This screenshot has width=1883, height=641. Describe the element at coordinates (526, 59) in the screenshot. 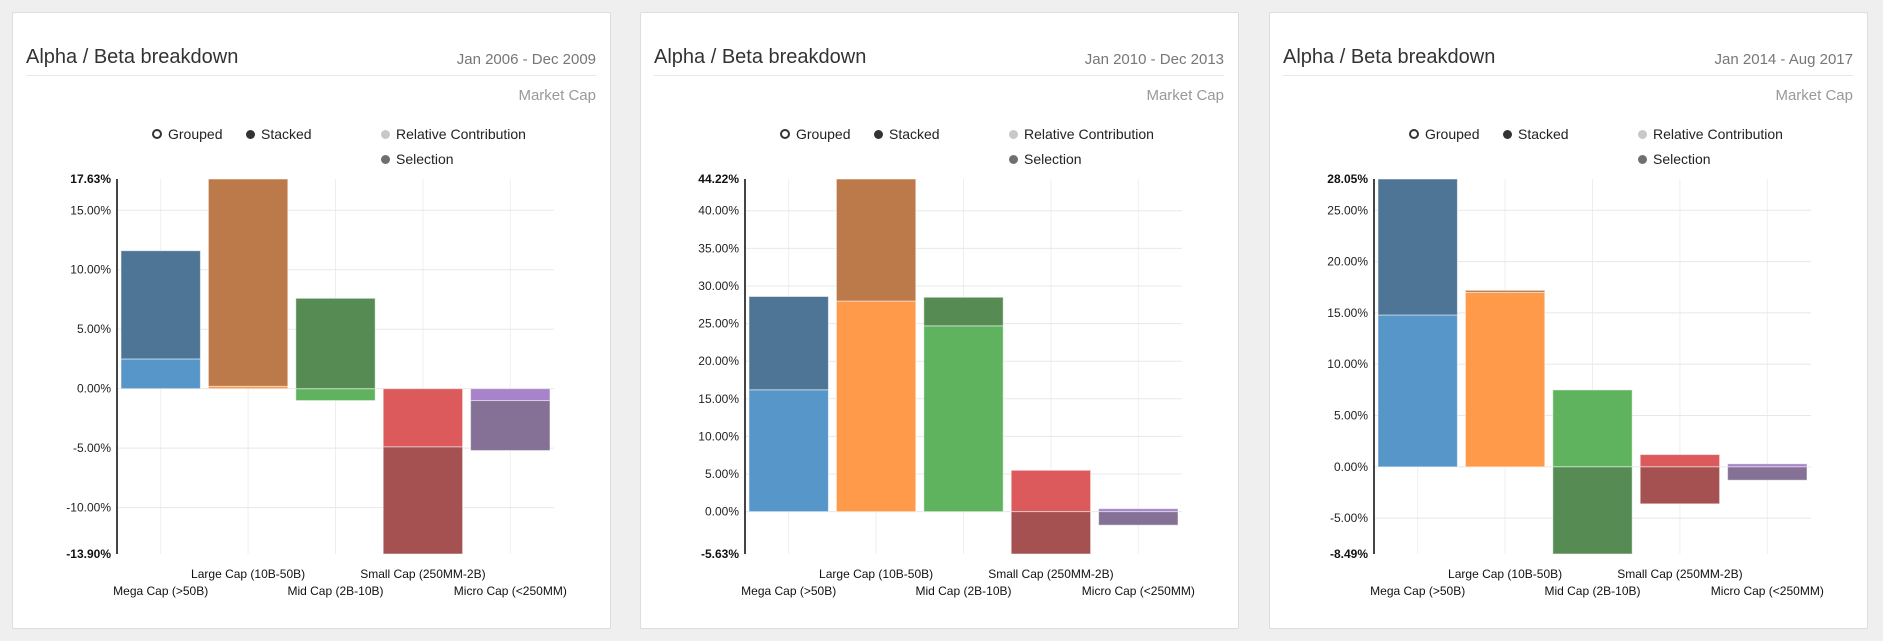

I see `date-range: Jan 2006 - Dec 2009` at that location.